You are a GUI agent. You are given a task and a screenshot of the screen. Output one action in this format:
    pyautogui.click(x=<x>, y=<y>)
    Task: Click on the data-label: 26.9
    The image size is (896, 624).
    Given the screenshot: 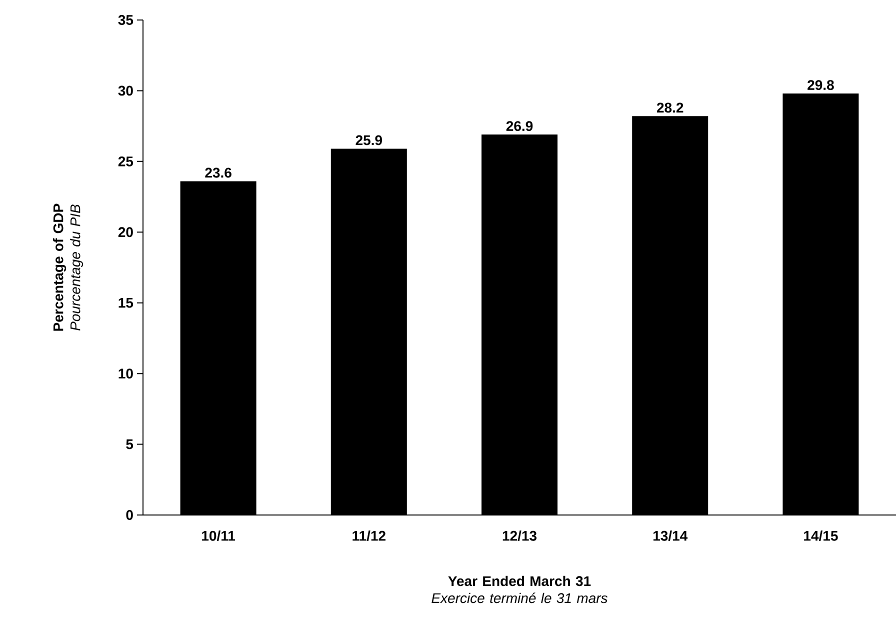 What is the action you would take?
    pyautogui.click(x=519, y=126)
    